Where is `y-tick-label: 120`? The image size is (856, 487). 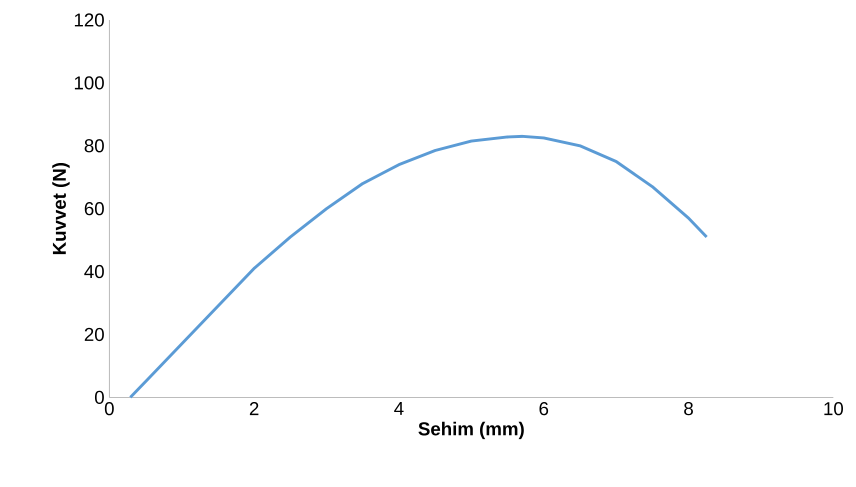 y-tick-label: 120 is located at coordinates (89, 20).